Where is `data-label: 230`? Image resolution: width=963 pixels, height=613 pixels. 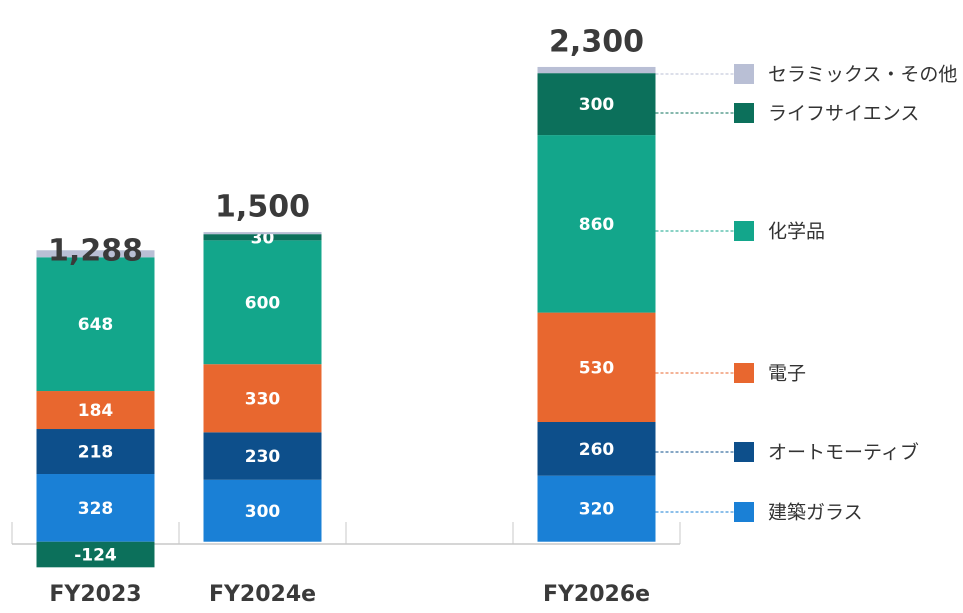
data-label: 230 is located at coordinates (263, 457).